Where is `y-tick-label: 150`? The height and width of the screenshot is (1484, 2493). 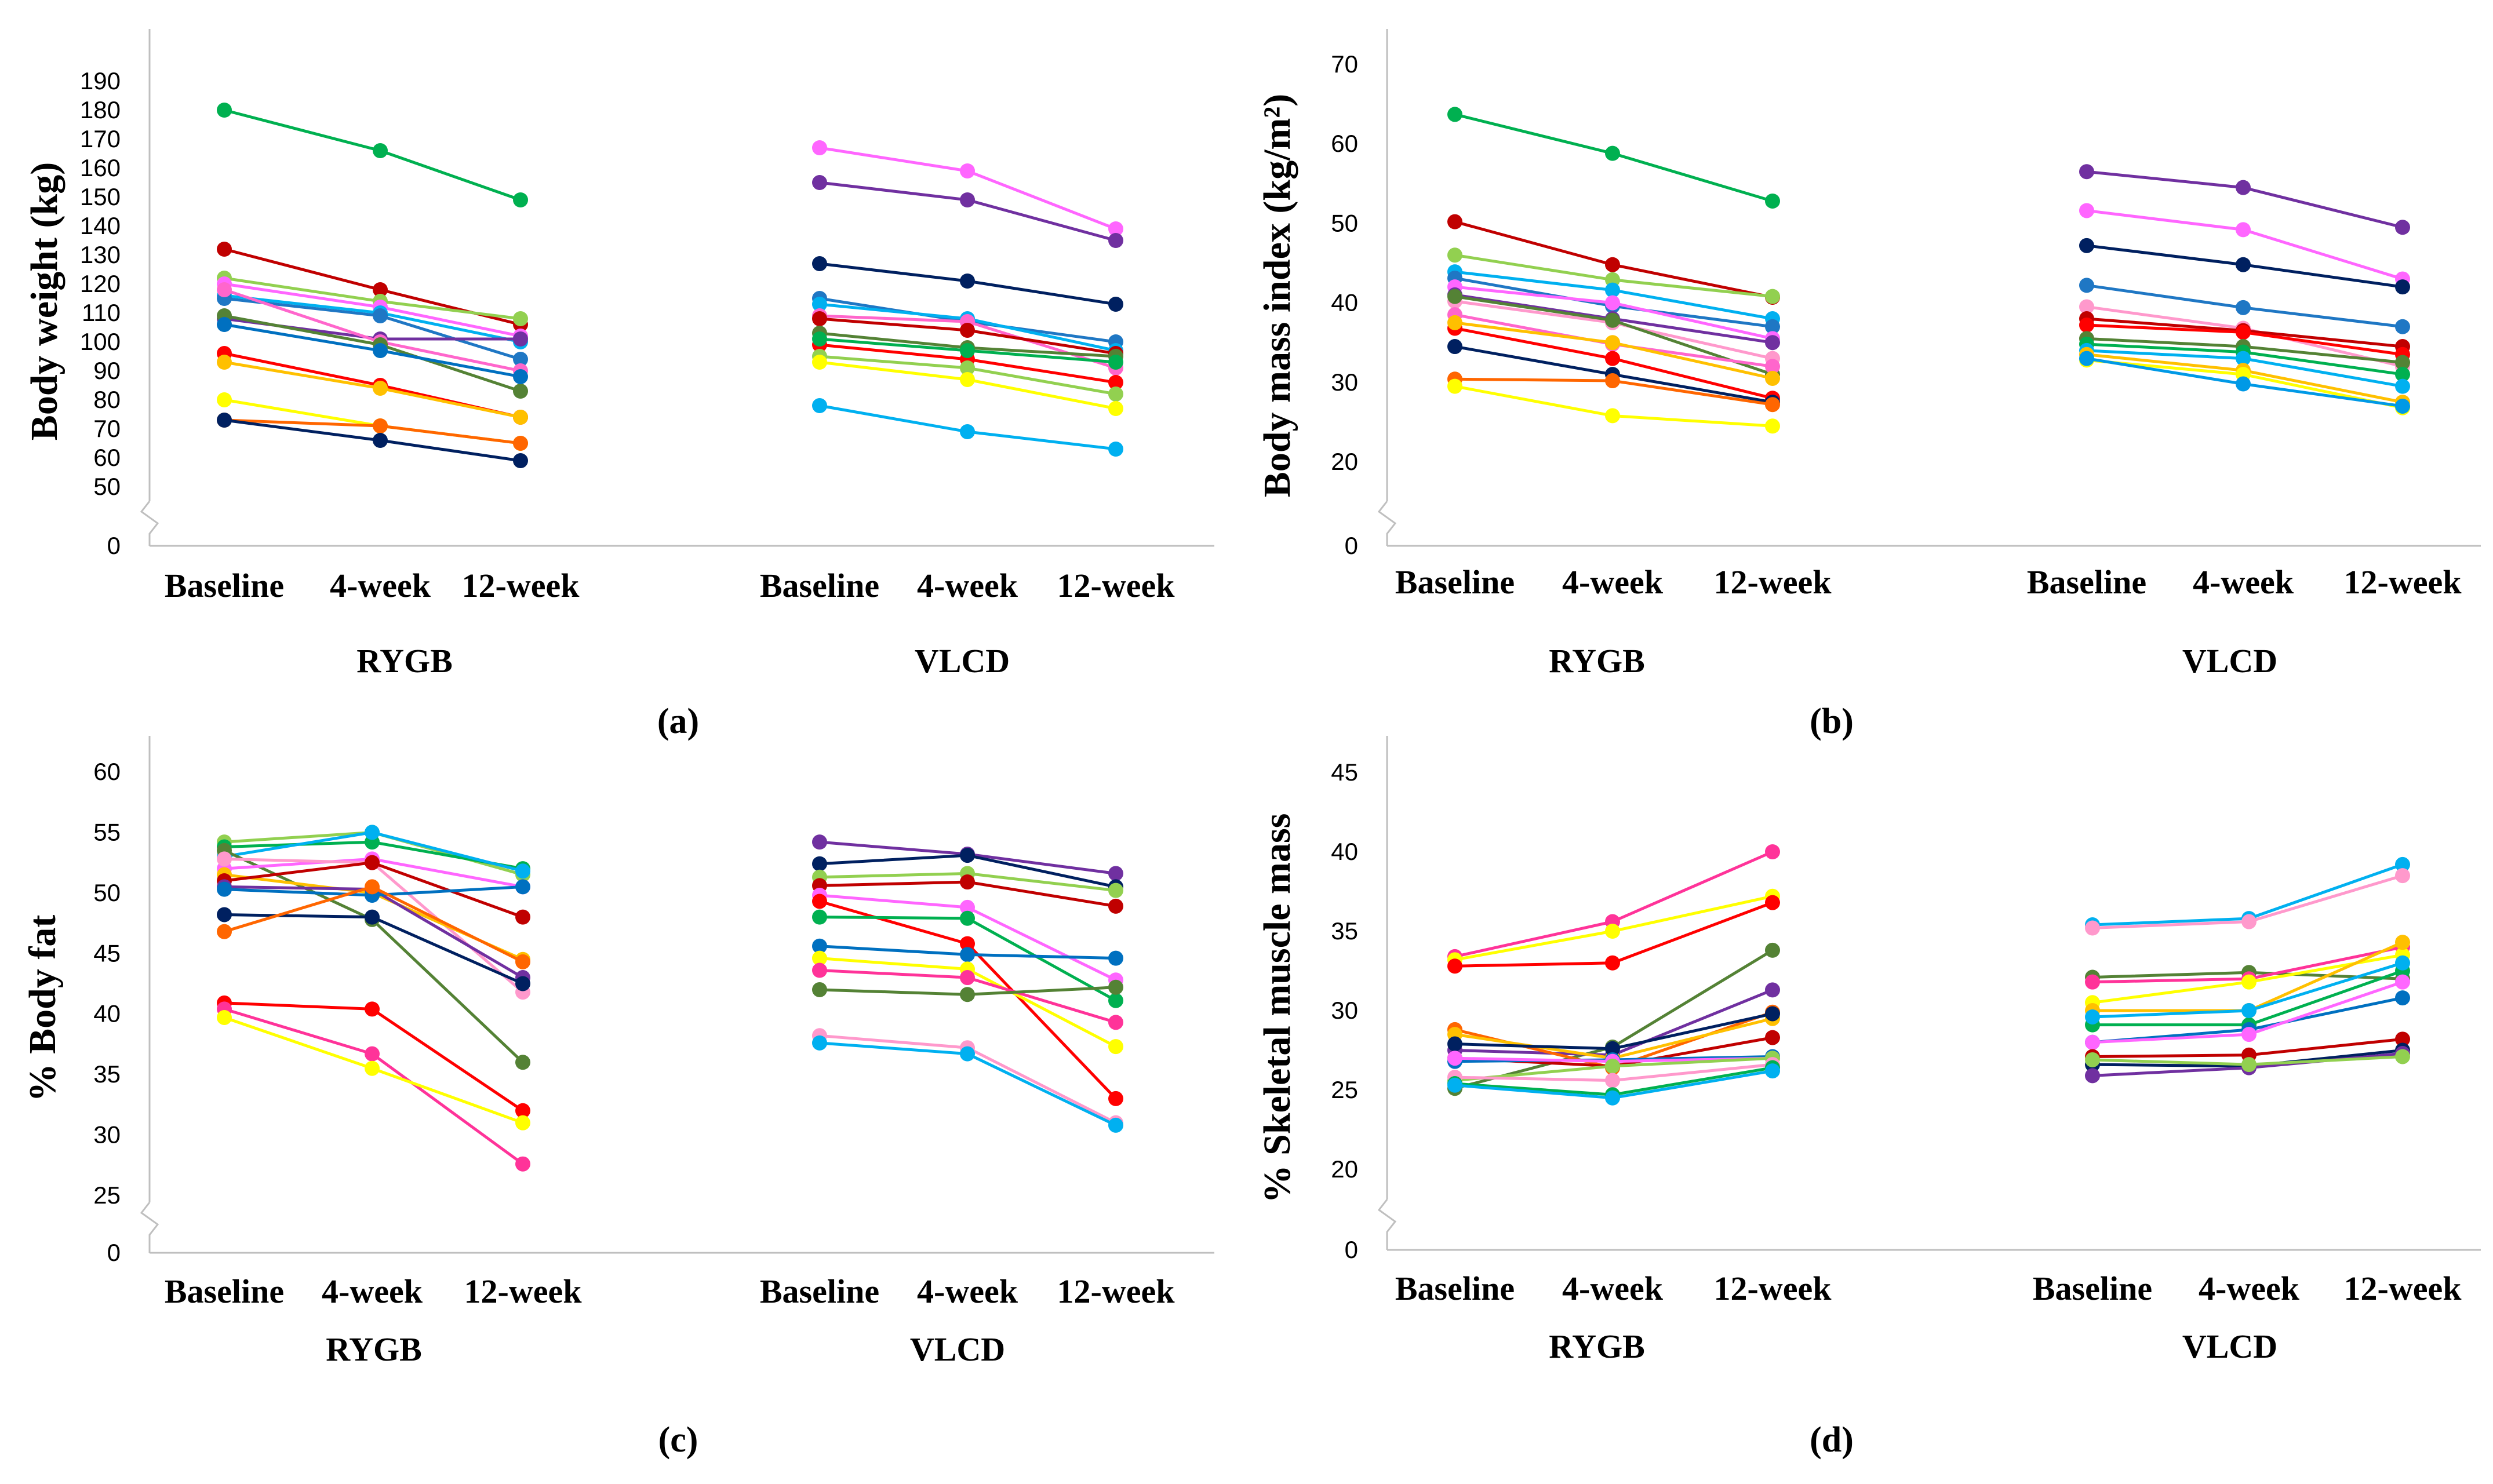
y-tick-label: 150 is located at coordinates (101, 196).